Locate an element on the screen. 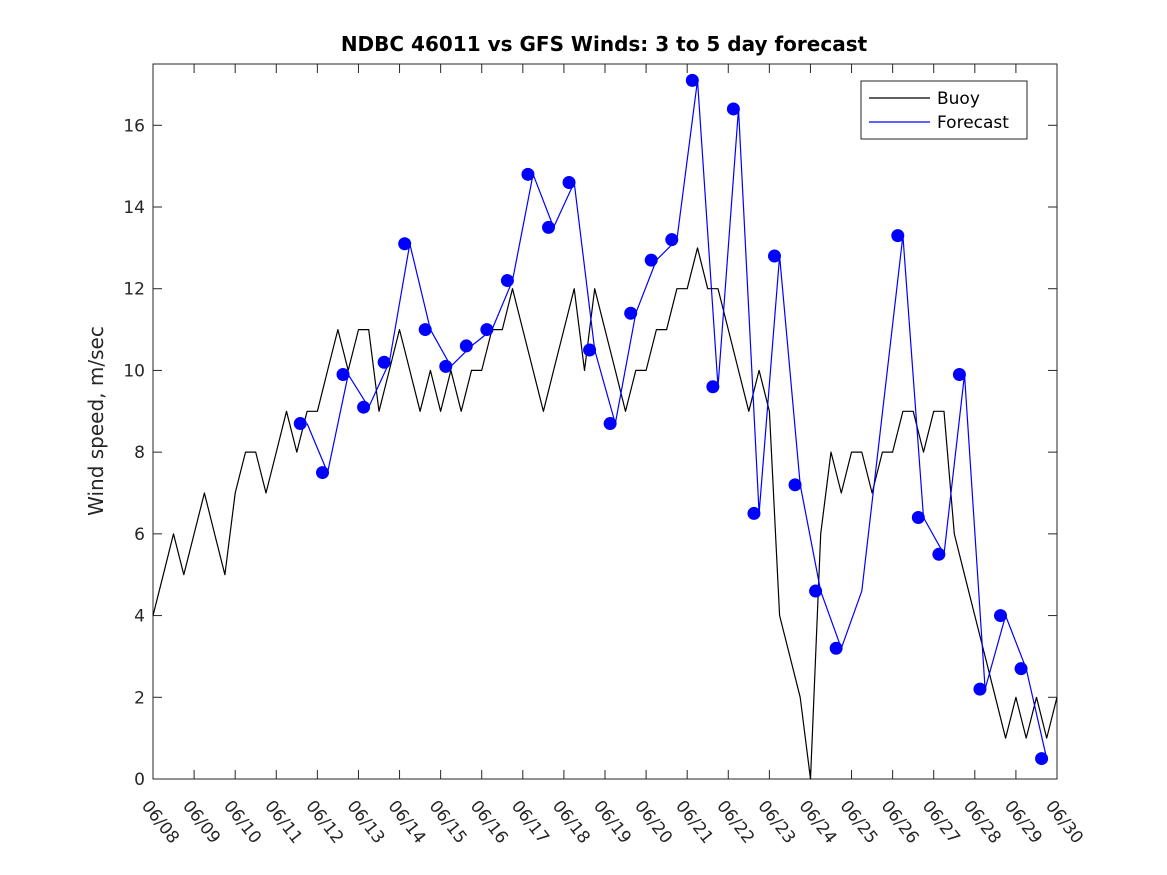  y-tick-label: 4 is located at coordinates (139, 617).